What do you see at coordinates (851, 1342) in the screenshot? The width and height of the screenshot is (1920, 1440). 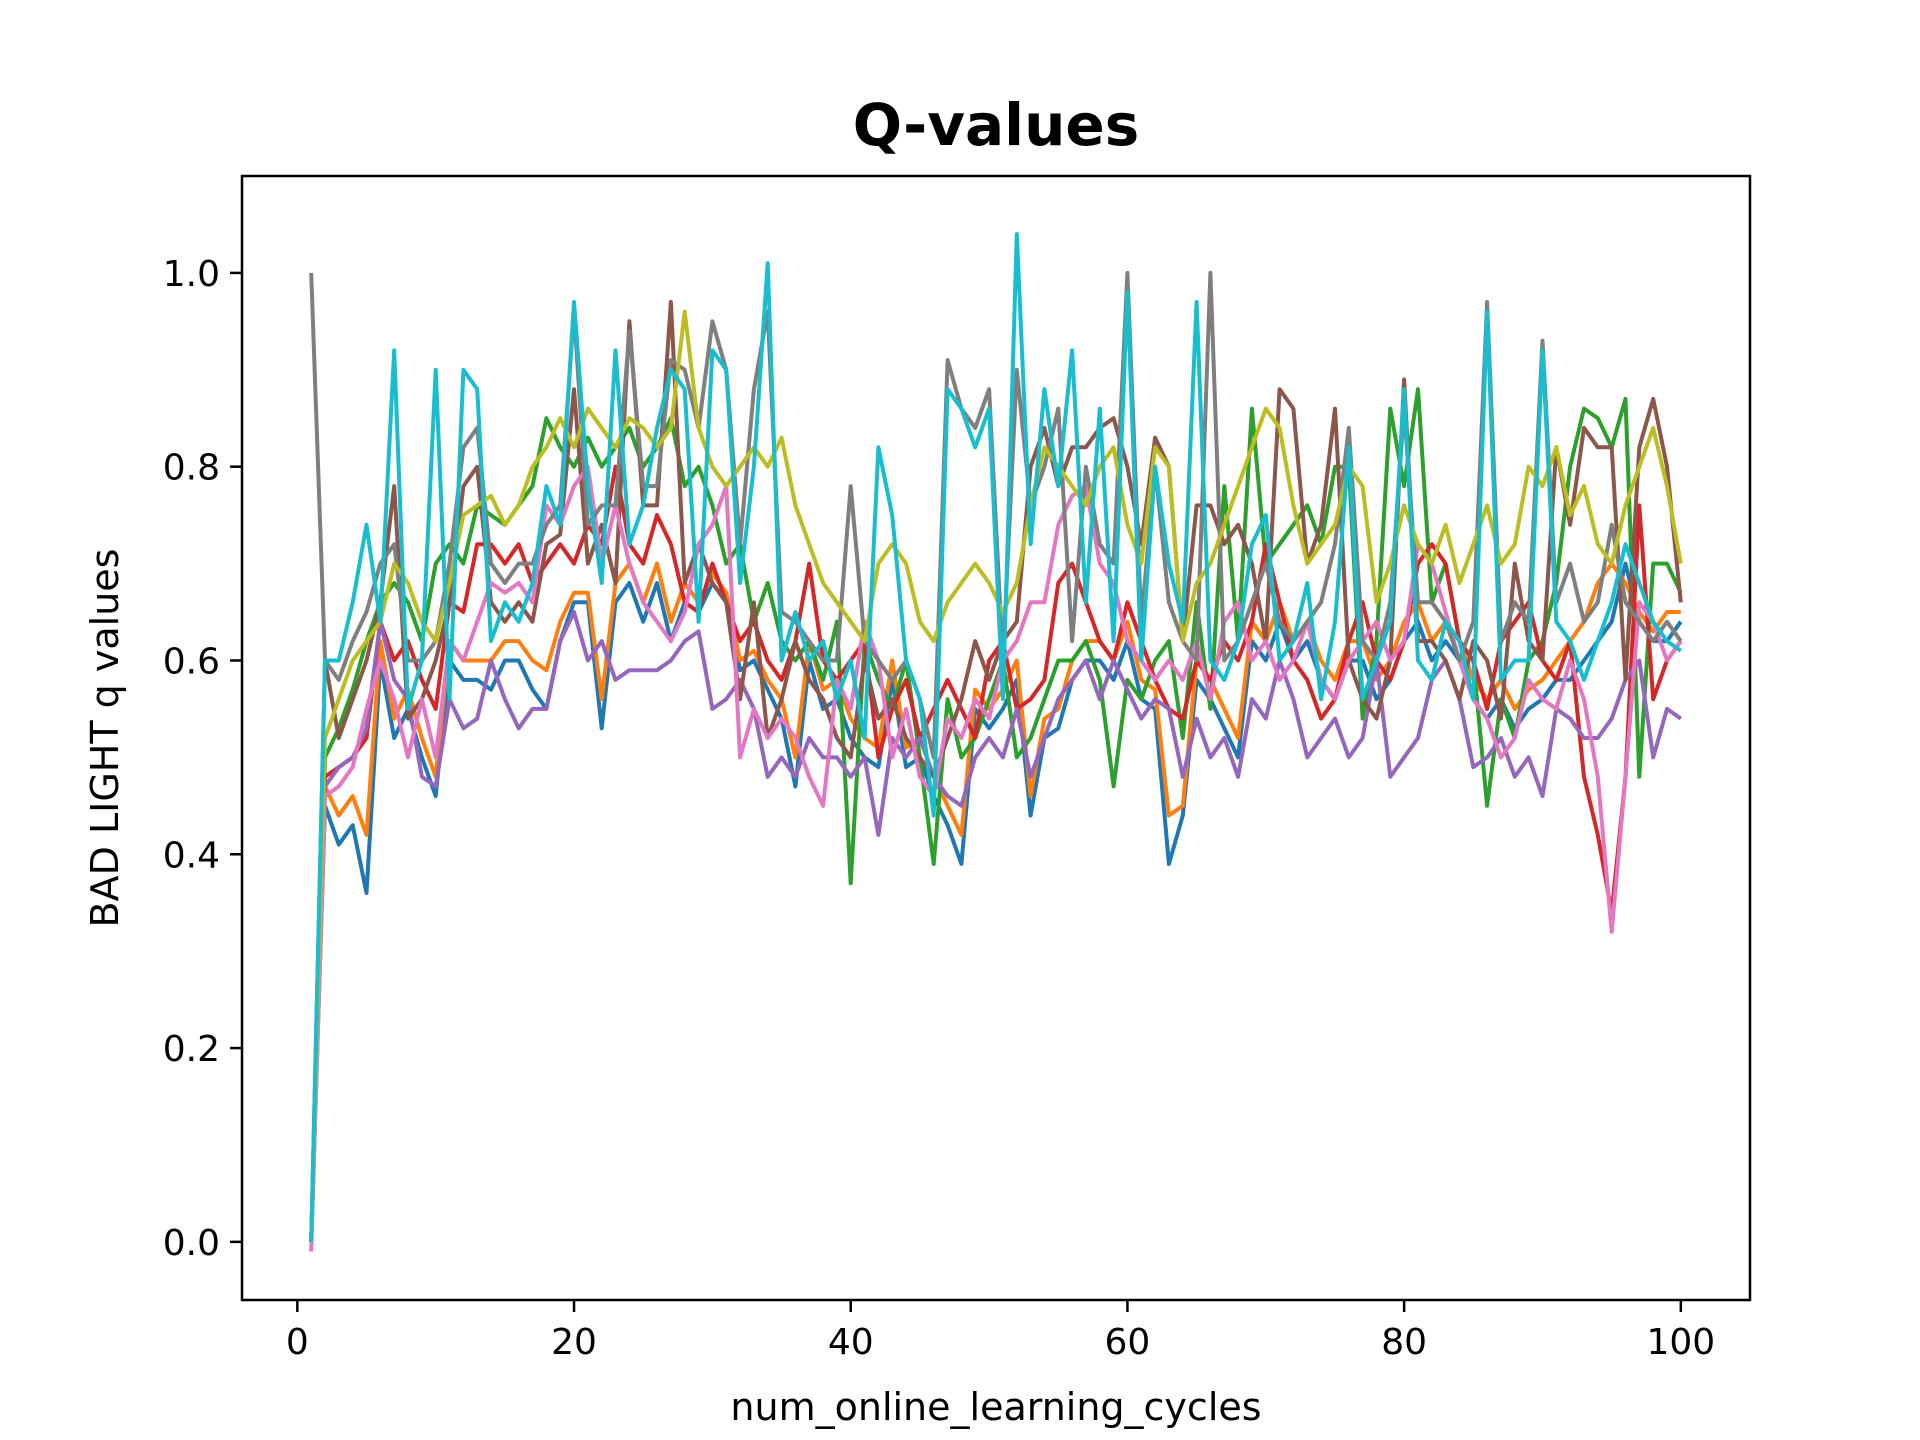 I see `x-tick-label: 40` at bounding box center [851, 1342].